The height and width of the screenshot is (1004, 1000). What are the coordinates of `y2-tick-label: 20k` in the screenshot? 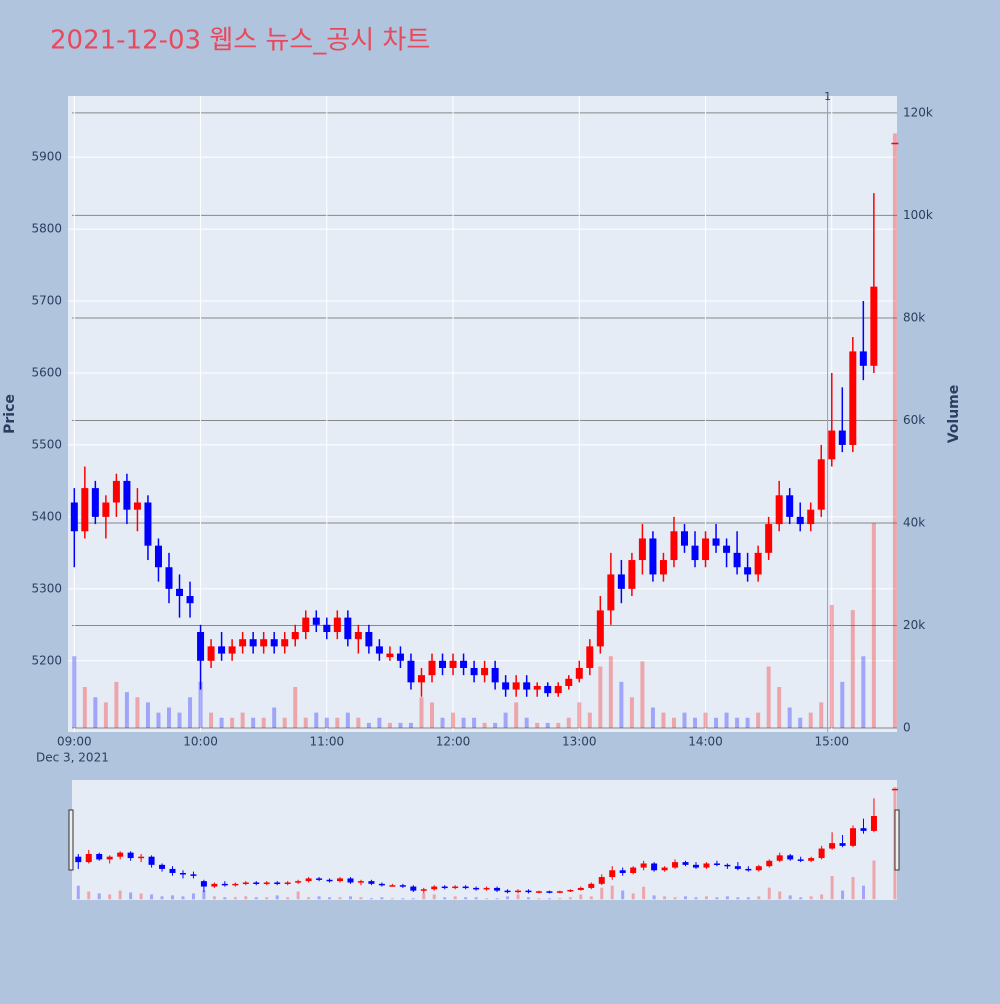 It's located at (914, 625).